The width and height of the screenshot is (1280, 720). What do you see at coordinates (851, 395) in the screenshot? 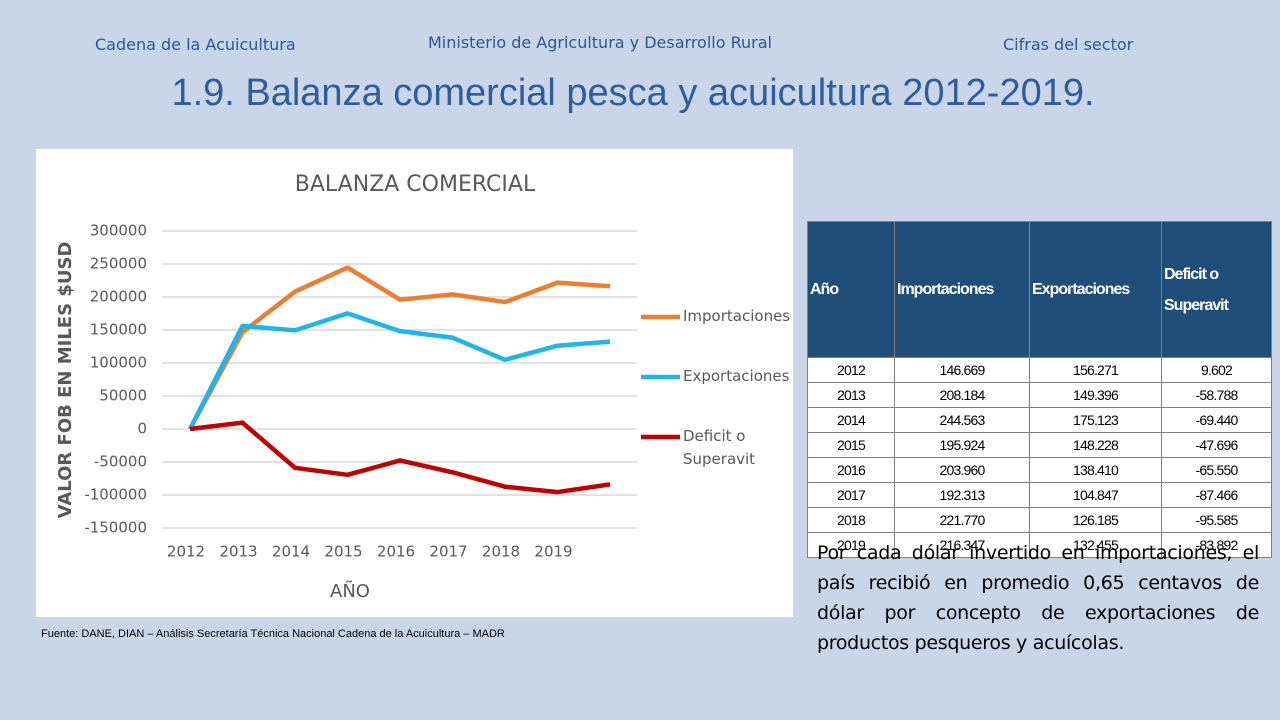
I see `table-cell: 2013` at bounding box center [851, 395].